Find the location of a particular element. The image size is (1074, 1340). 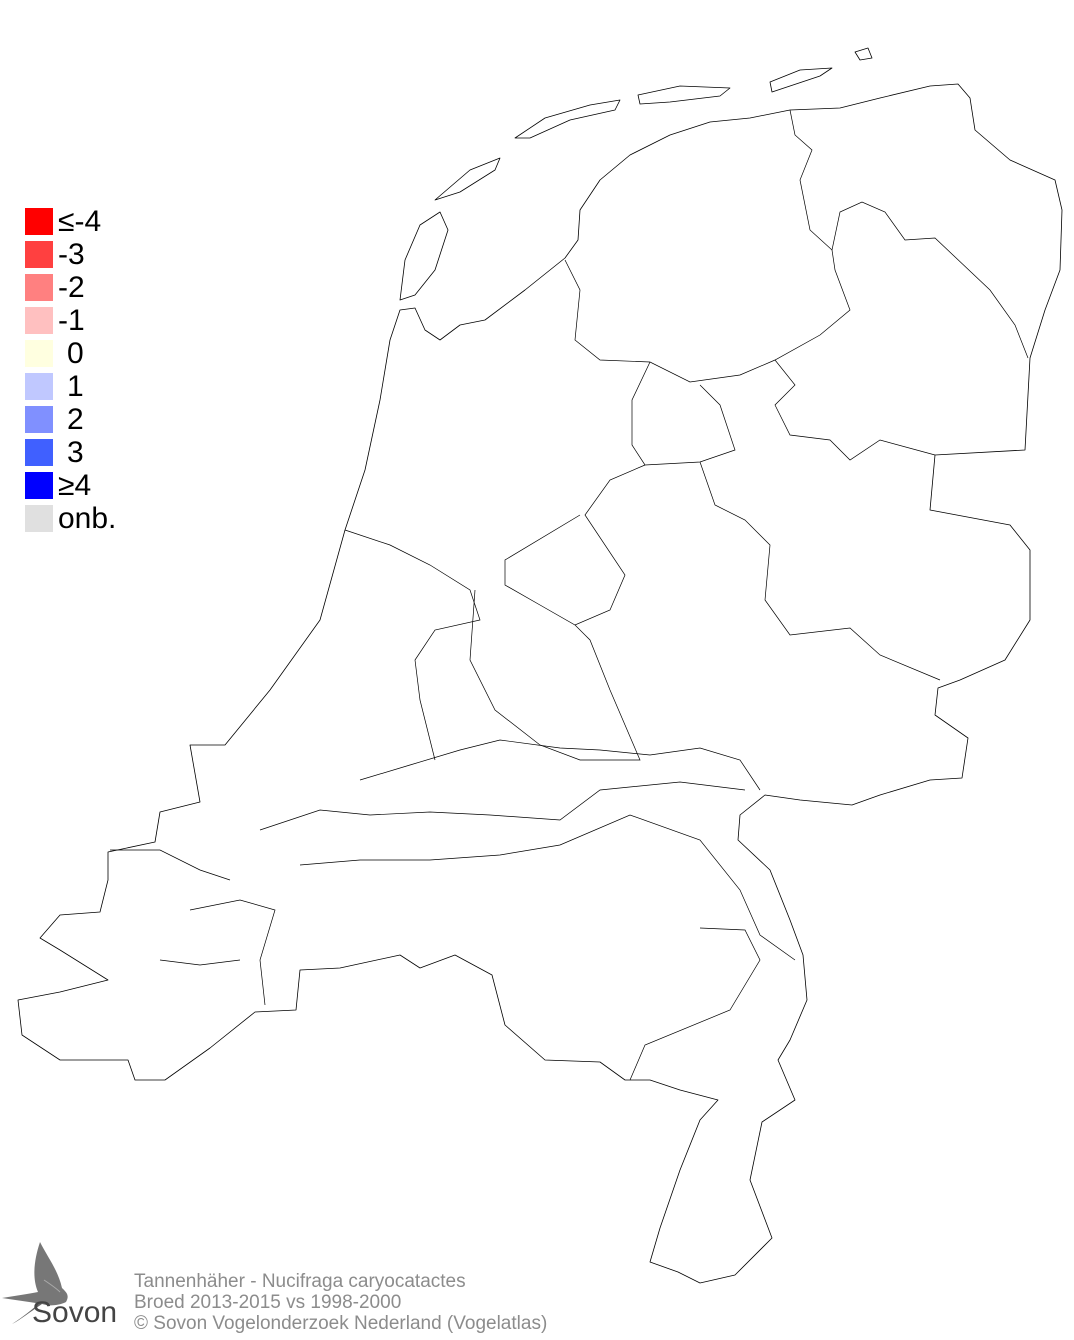

legend-label: 3 is located at coordinates (75, 452).